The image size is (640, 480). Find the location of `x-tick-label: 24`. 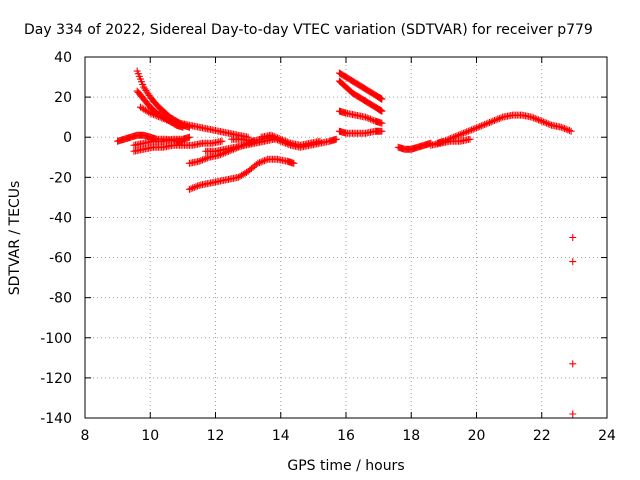

x-tick-label: 24 is located at coordinates (607, 436).